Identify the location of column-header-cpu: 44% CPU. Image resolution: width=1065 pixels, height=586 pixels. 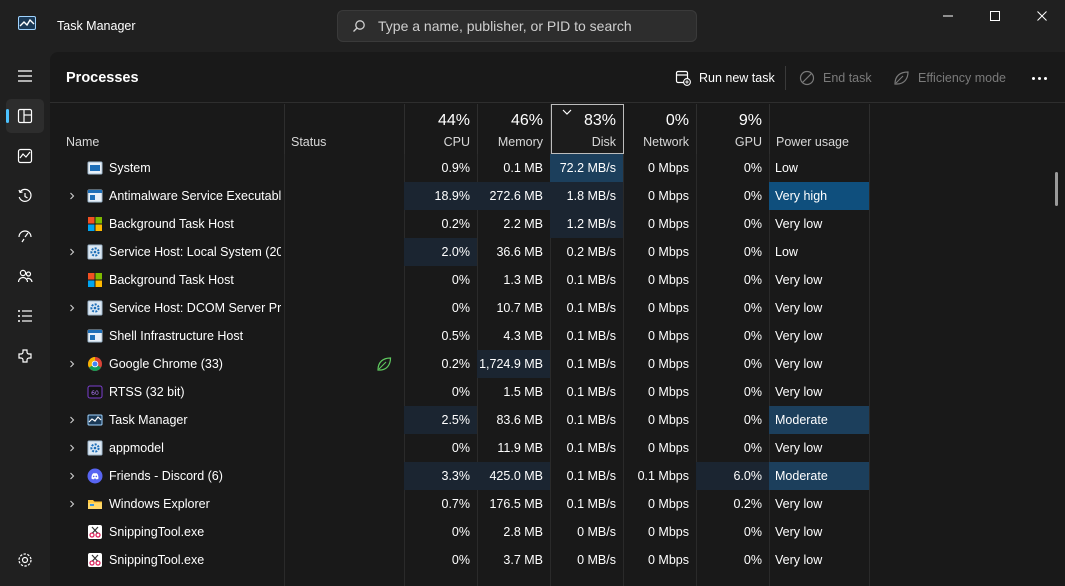
(441, 129).